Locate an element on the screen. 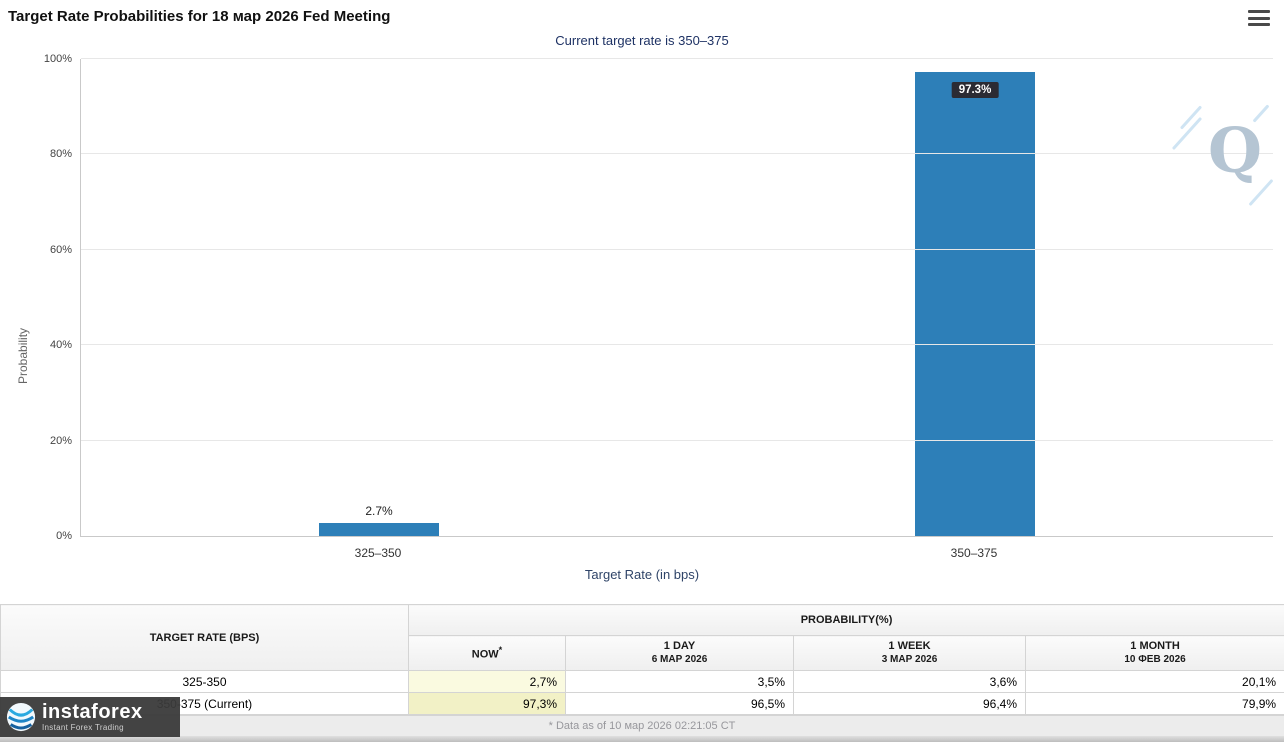  instaforex-logo: instaforex Instant Forex Trading is located at coordinates (90, 717).